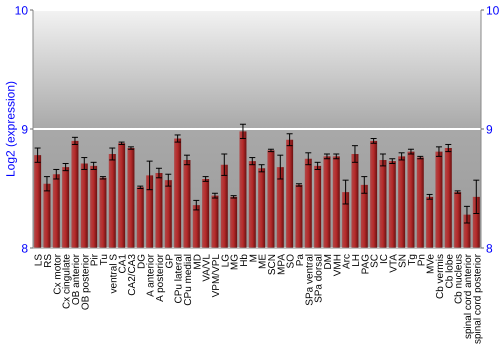 This screenshot has width=500, height=350. What do you see at coordinates (431, 264) in the screenshot?
I see `x-tick-label: MVe` at bounding box center [431, 264].